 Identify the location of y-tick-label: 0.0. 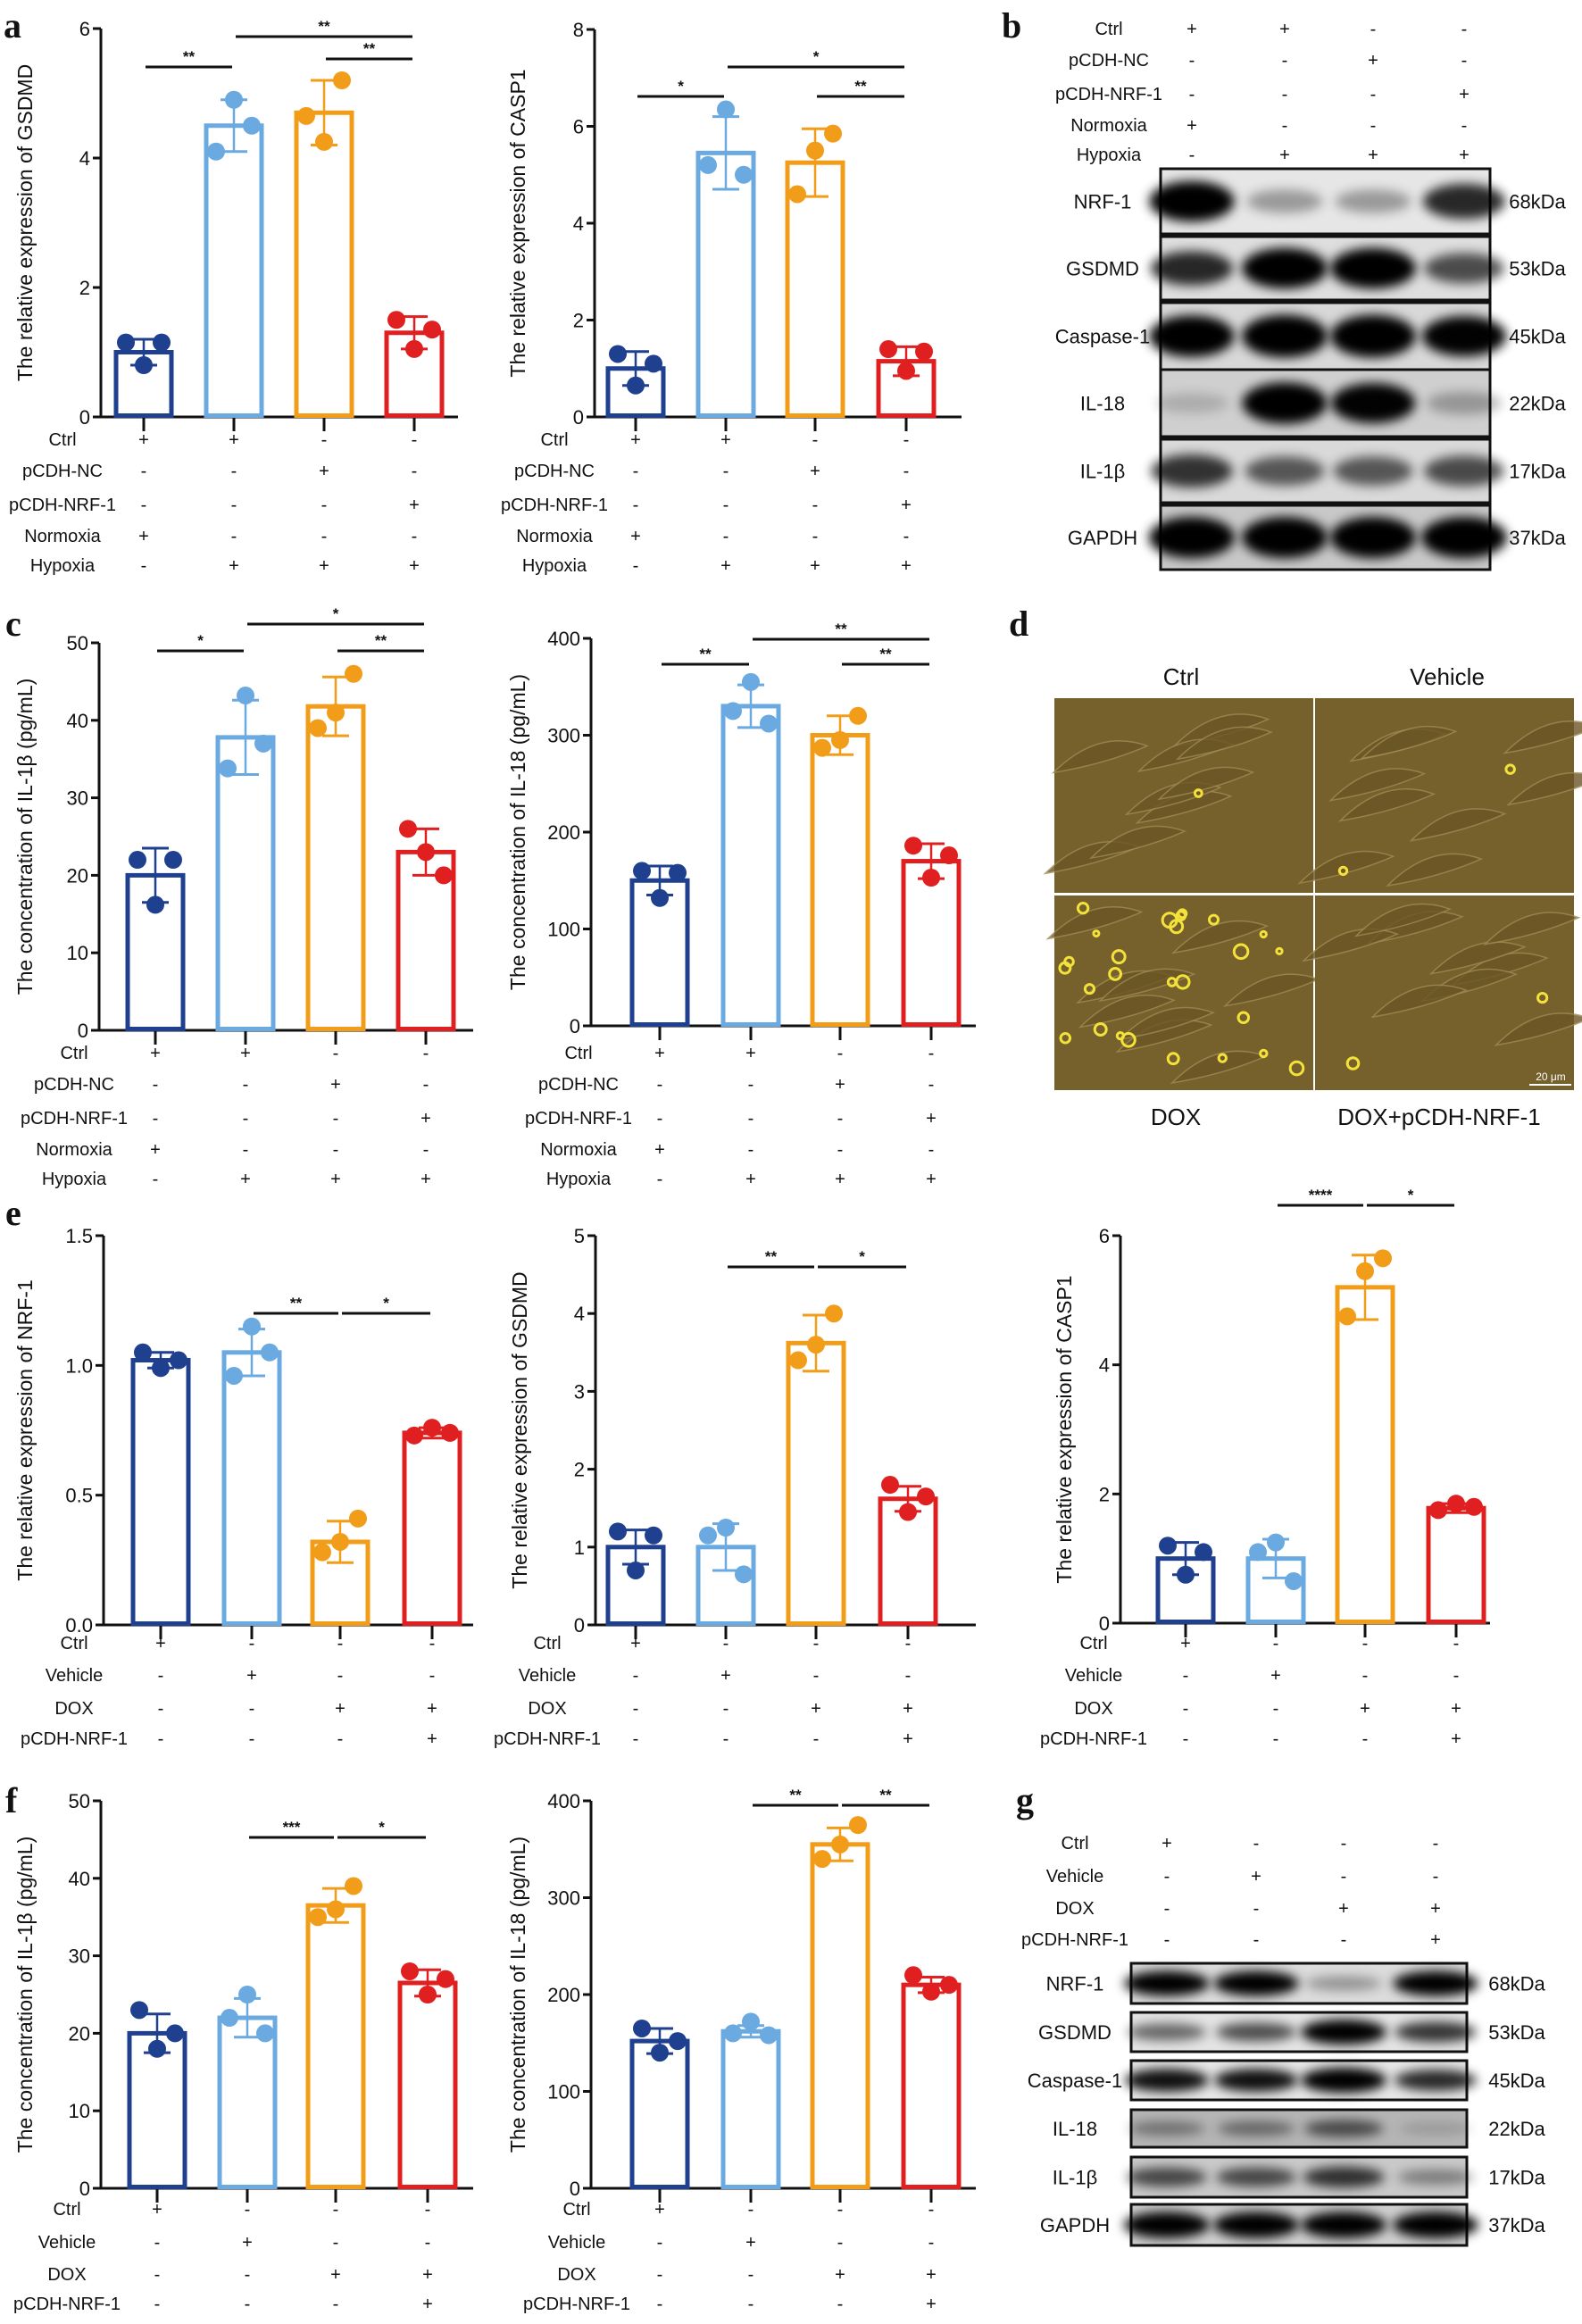
(79, 1625).